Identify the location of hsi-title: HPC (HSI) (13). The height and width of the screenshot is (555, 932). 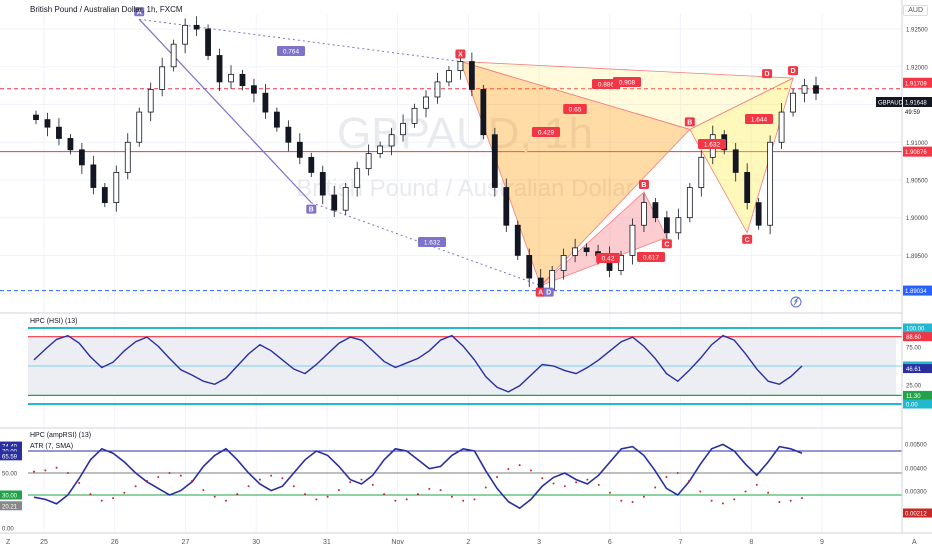
(54, 321).